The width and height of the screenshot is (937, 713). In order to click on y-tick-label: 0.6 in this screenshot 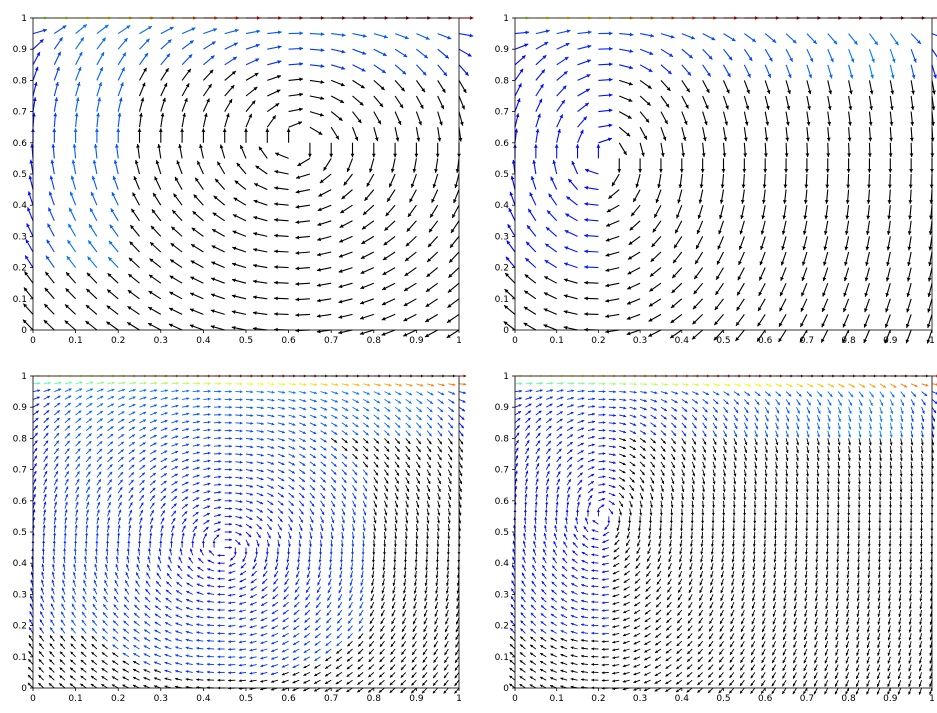, I will do `click(20, 144)`.